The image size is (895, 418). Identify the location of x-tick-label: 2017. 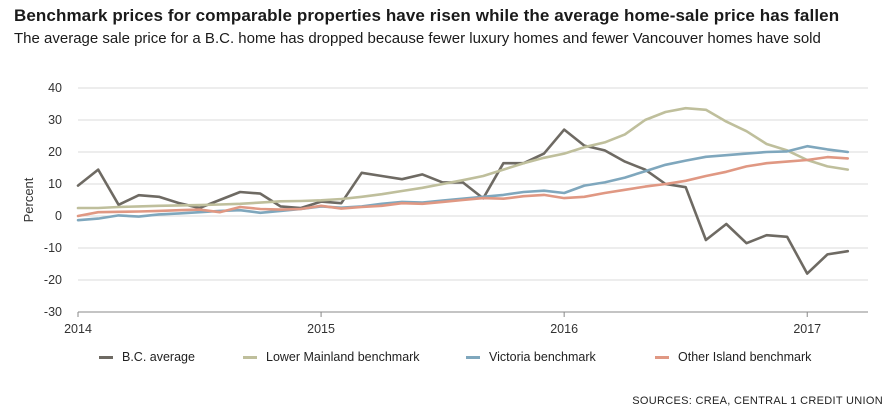
(807, 329).